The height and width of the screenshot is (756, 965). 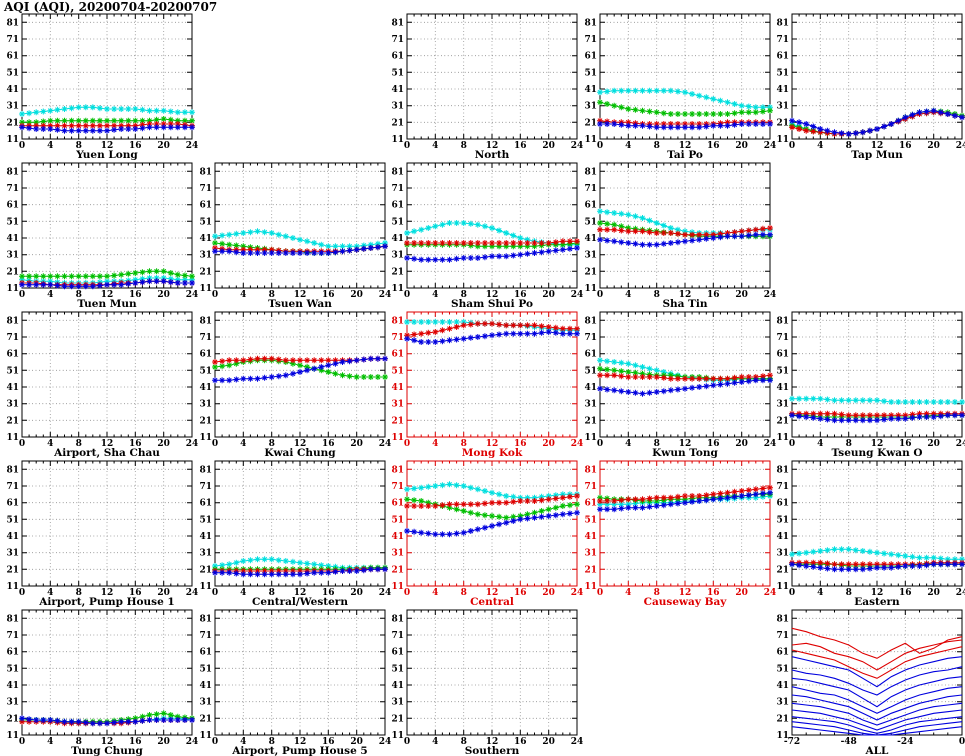 I want to click on panel-eastern: 11 21 31 41 51 61 71 81 0 4 8 12 16 20 24 Eastern, so click(x=867, y=528).